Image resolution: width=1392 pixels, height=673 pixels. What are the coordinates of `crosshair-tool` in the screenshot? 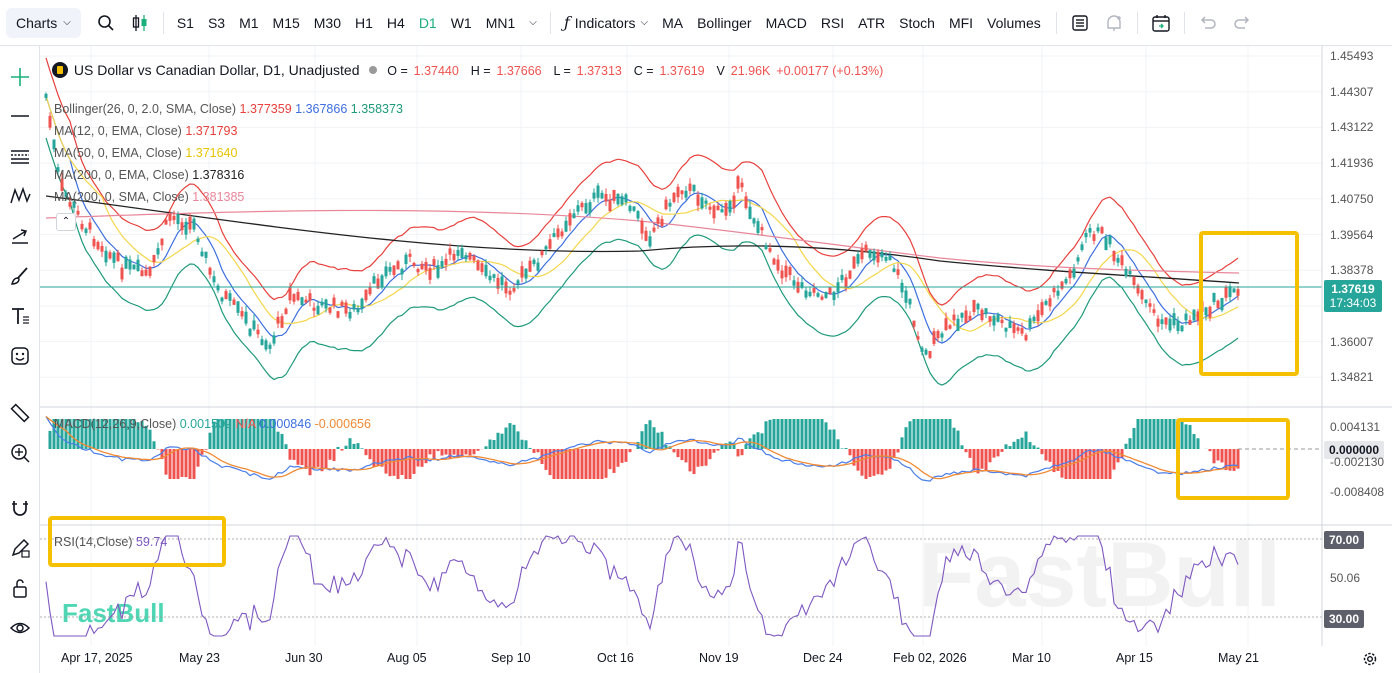 It's located at (20, 77).